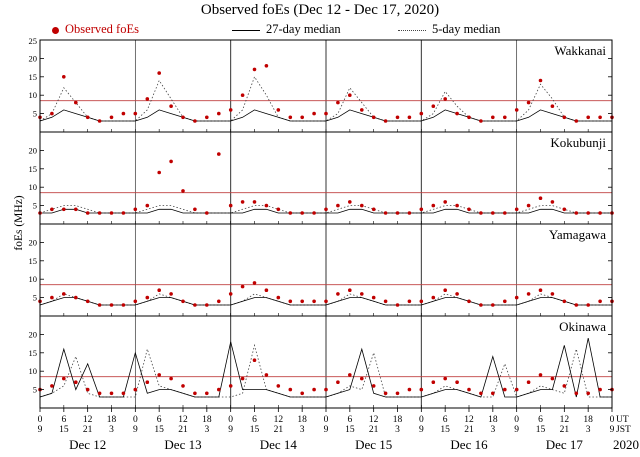  Describe the element at coordinates (580, 50) in the screenshot. I see `station-label: Wakkanai` at that location.